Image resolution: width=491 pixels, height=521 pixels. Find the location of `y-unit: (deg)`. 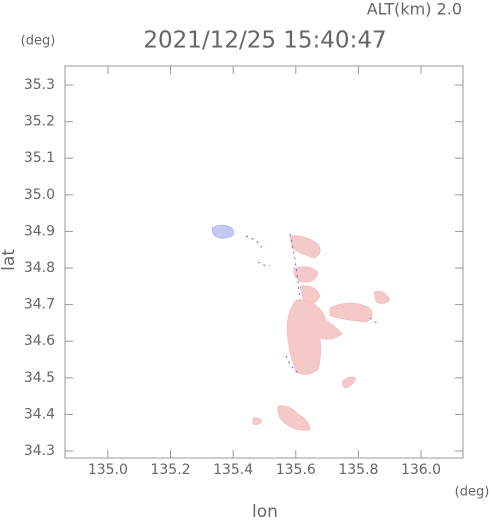

y-unit: (deg) is located at coordinates (38, 41).